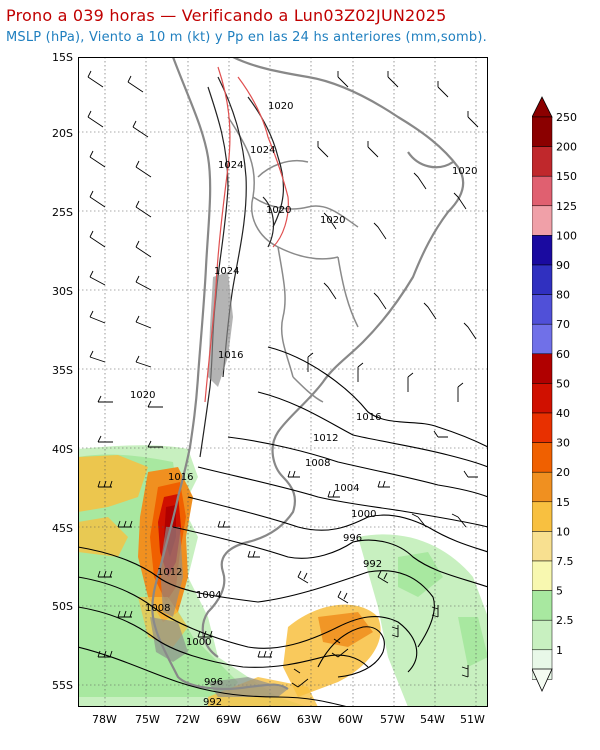 The image size is (600, 750). Describe the element at coordinates (563, 265) in the screenshot. I see `colorbar-label: 90` at that location.